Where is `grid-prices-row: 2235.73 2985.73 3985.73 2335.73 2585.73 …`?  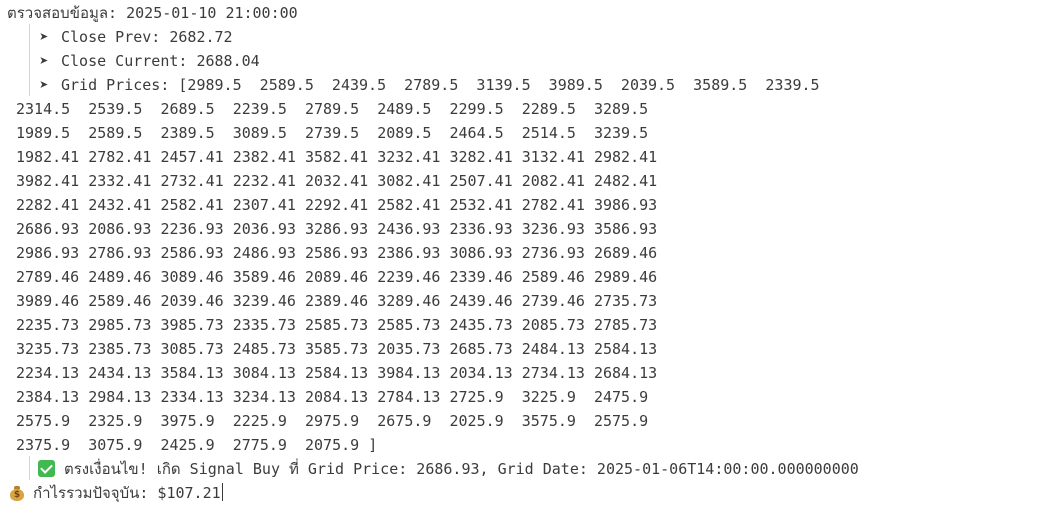 grid-prices-row: 2235.73 2985.73 3985.73 2335.73 2585.73 … is located at coordinates (337, 325).